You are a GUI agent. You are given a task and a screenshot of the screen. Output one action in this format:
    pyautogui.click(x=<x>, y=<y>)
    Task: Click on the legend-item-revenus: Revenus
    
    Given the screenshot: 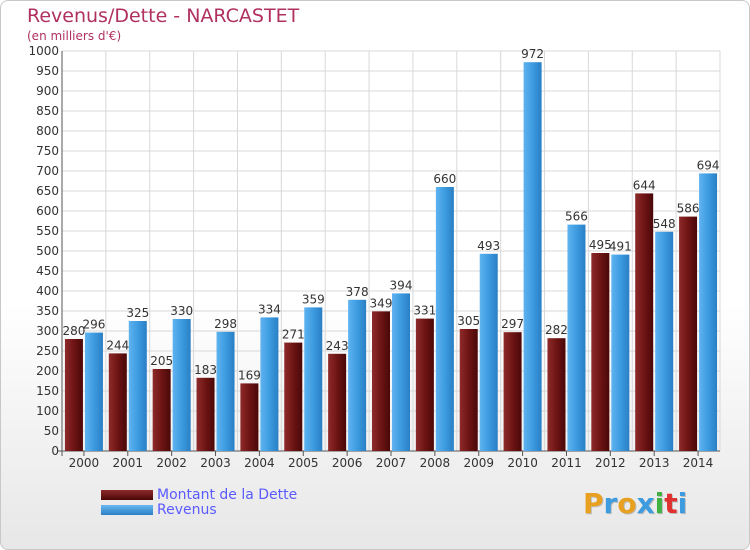 What is the action you would take?
    pyautogui.click(x=199, y=509)
    